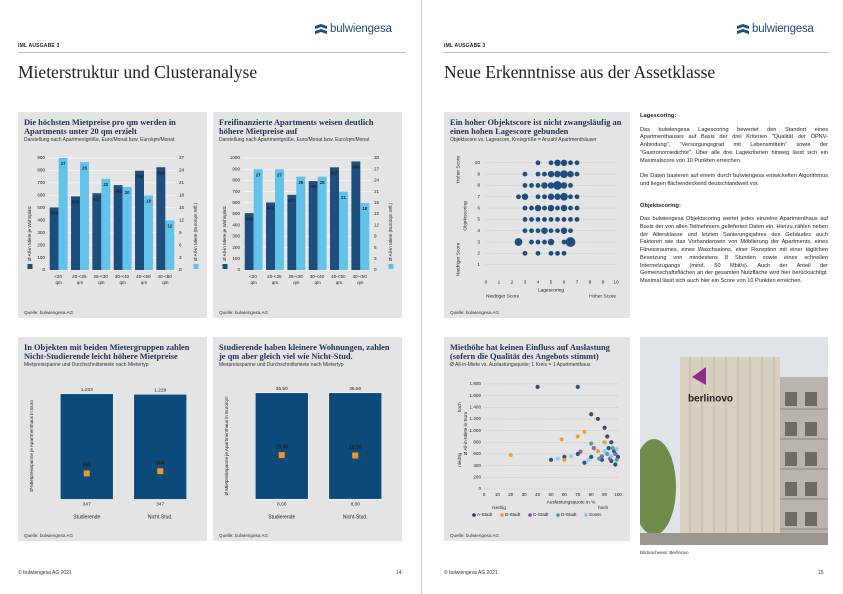  What do you see at coordinates (734, 539) in the screenshot?
I see `ground` at bounding box center [734, 539].